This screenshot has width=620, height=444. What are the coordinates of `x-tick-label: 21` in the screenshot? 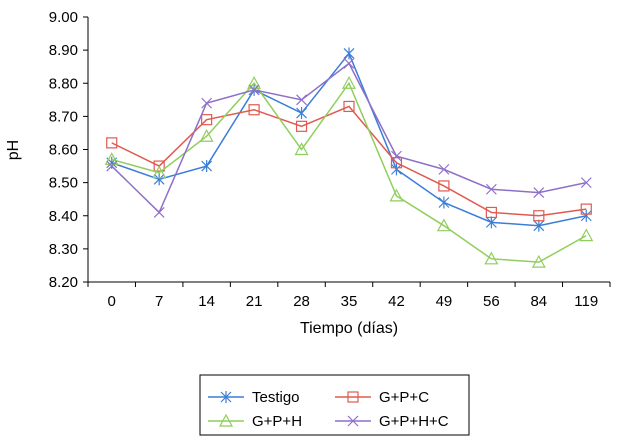 It's located at (254, 301).